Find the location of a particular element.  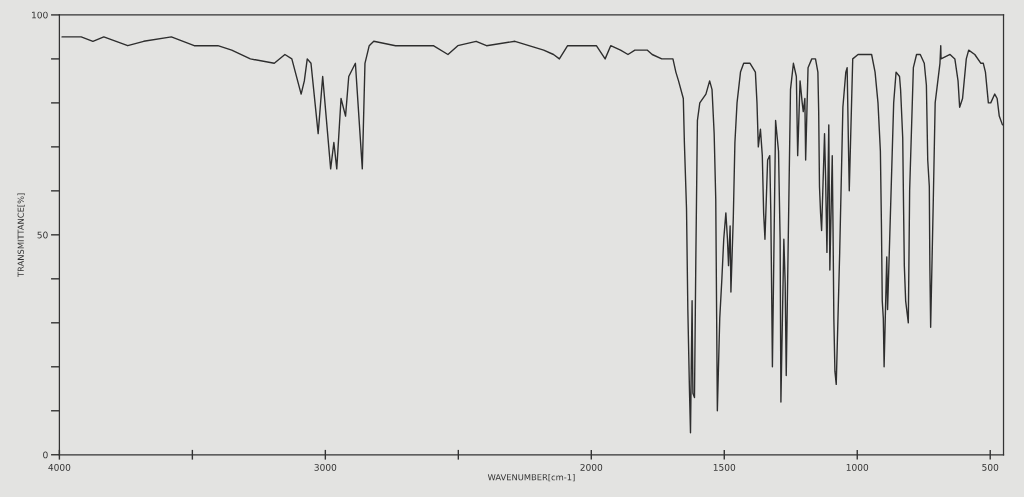

x-tick-label: 1500 is located at coordinates (724, 467).